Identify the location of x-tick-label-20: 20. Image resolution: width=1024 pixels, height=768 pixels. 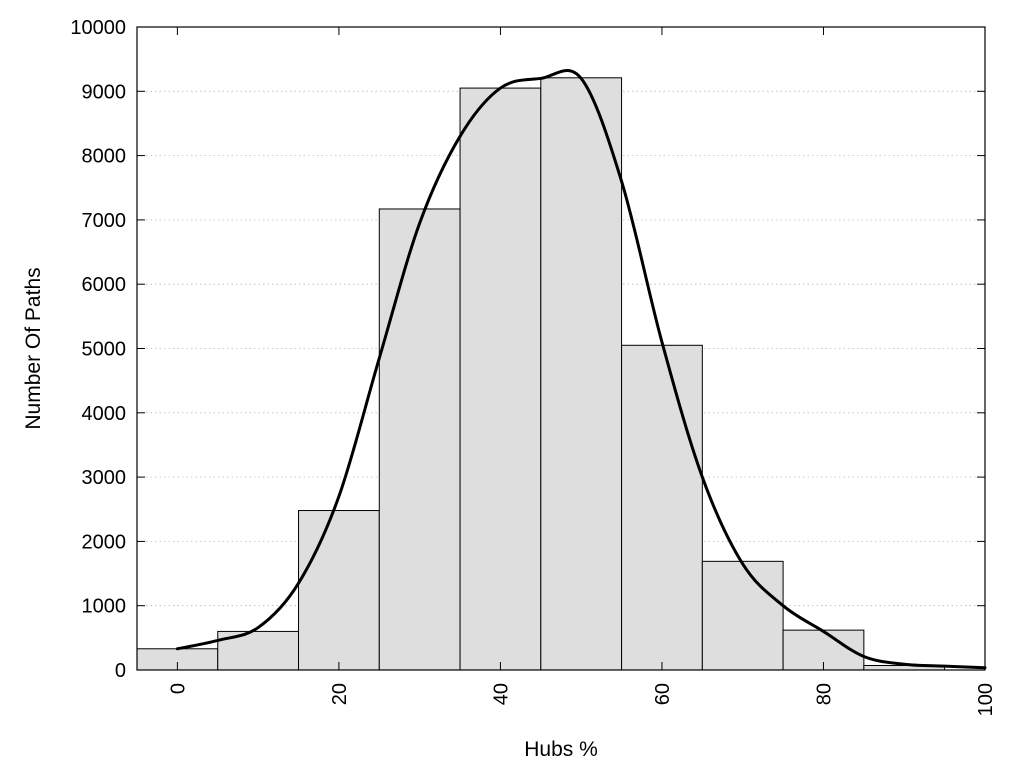
(340, 694).